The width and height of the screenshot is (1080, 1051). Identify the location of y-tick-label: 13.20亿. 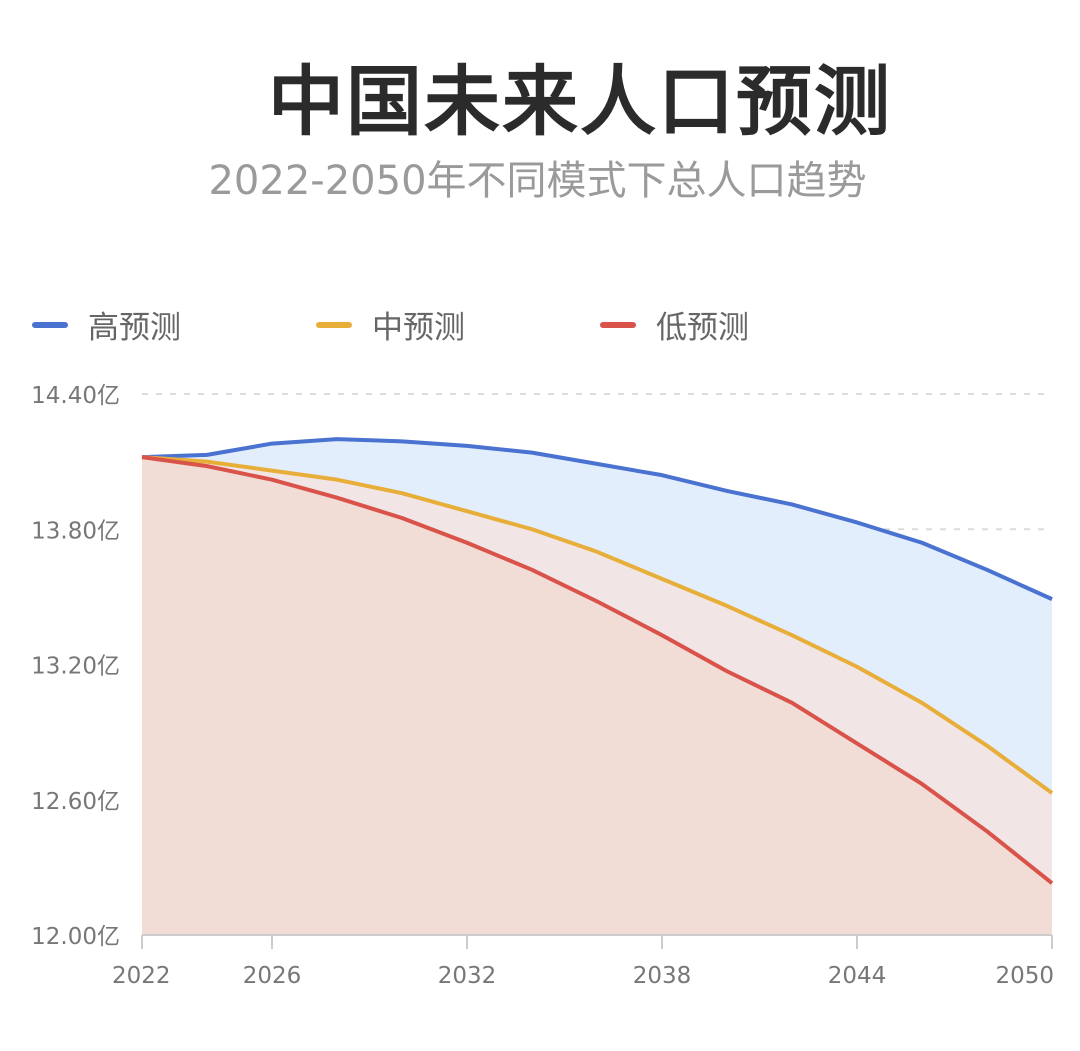
(75, 667).